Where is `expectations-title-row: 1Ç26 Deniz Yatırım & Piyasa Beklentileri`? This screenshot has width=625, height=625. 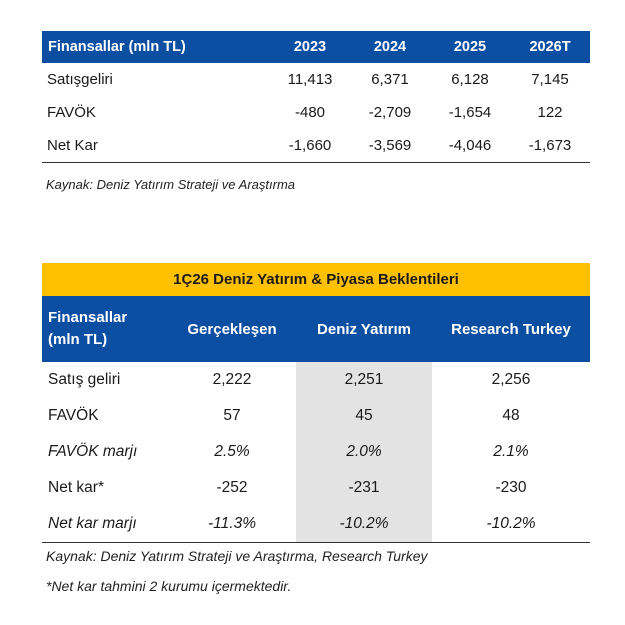 expectations-title-row: 1Ç26 Deniz Yatırım & Piyasa Beklentileri is located at coordinates (316, 279).